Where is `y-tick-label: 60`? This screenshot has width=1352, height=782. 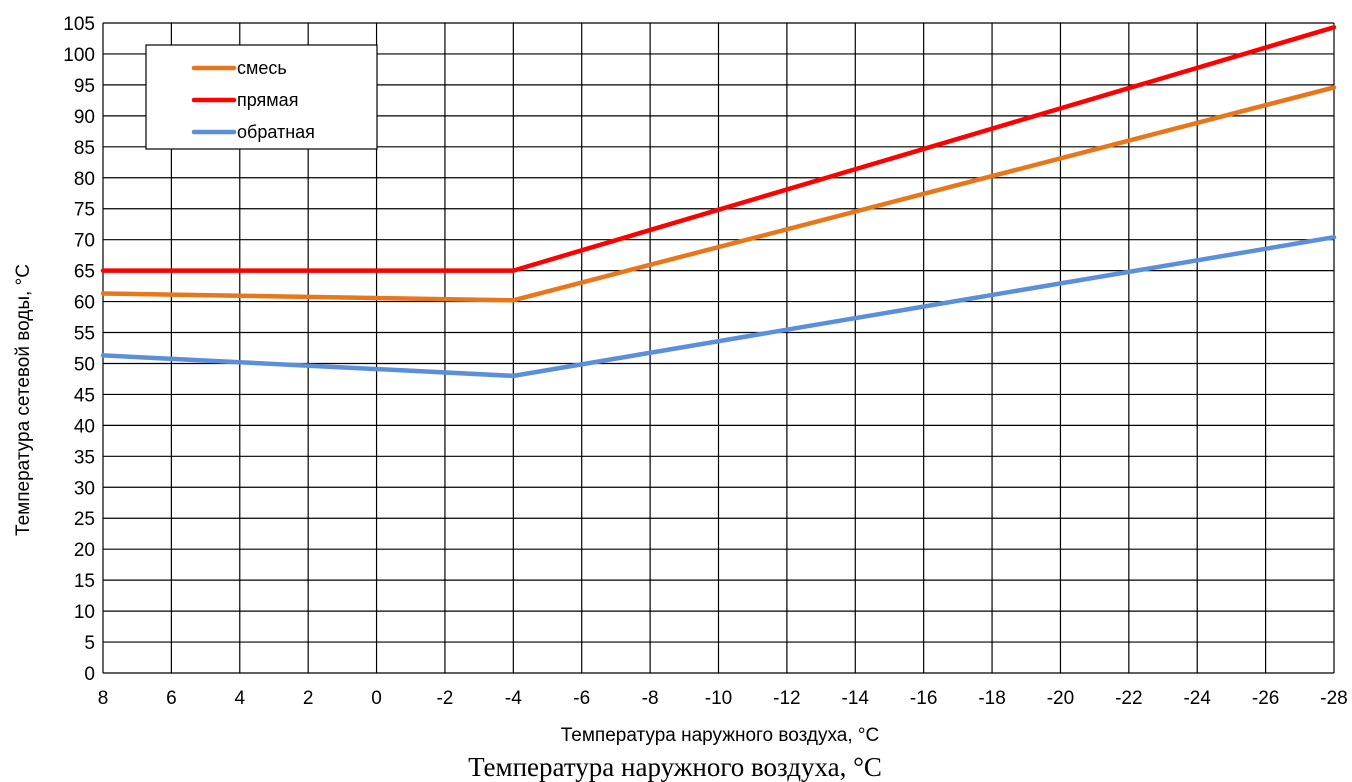
y-tick-label: 60 is located at coordinates (84, 303).